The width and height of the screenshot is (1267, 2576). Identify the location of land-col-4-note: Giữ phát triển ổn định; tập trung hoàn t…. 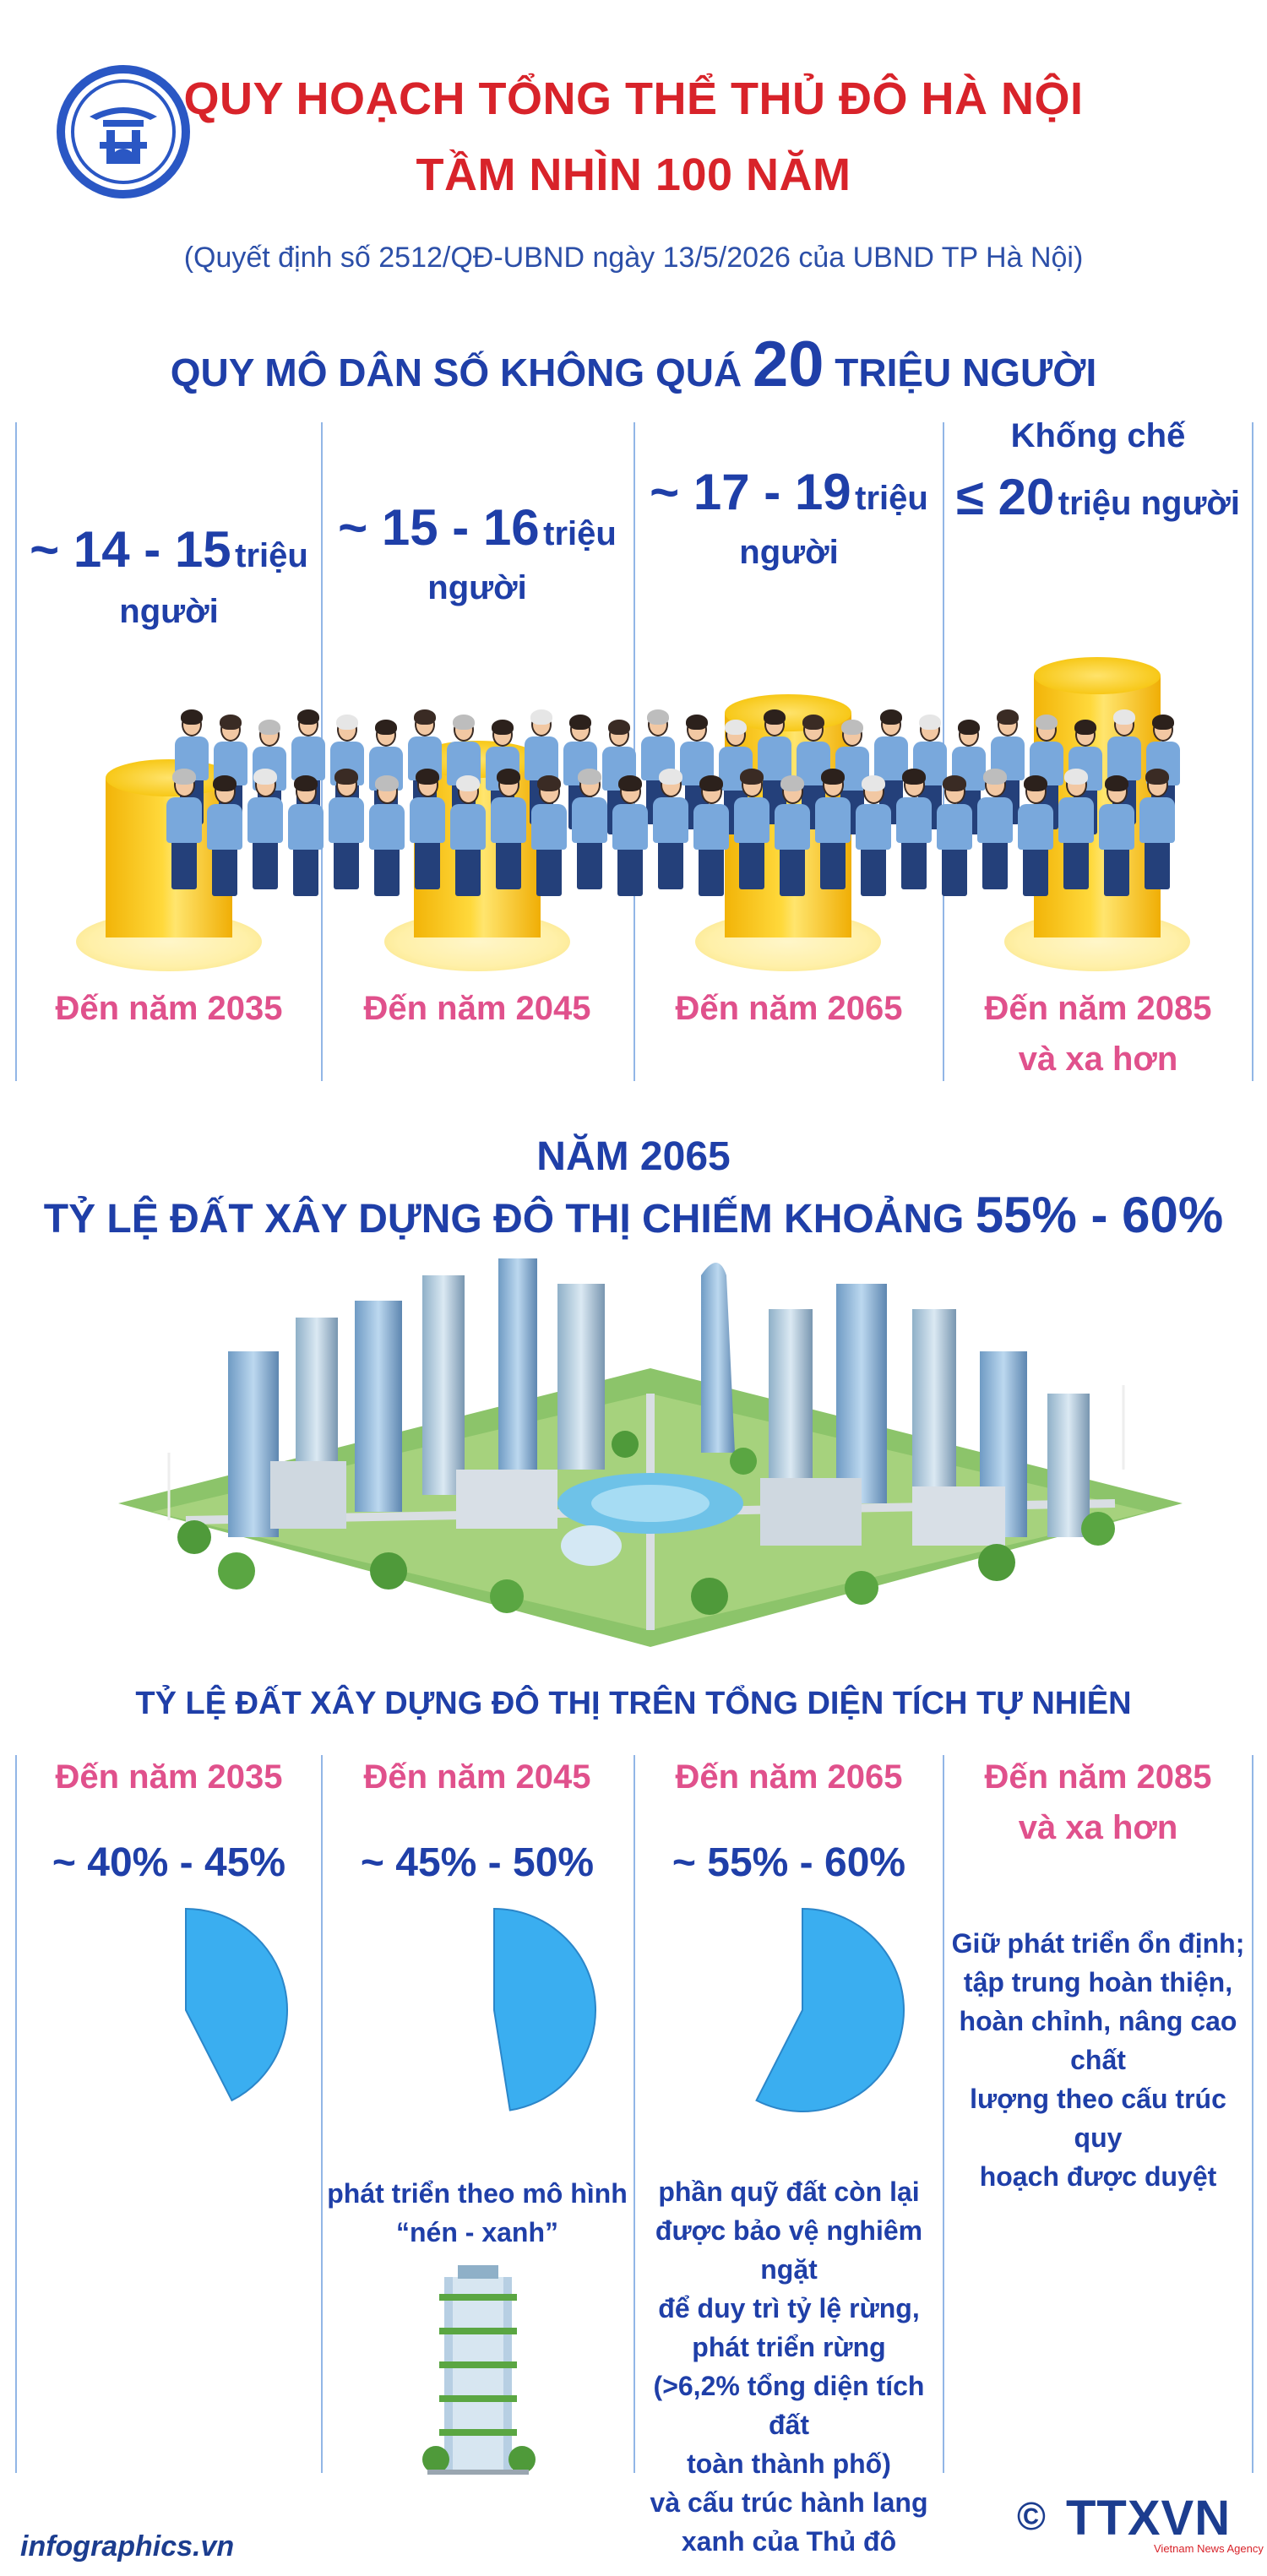
(1098, 2060).